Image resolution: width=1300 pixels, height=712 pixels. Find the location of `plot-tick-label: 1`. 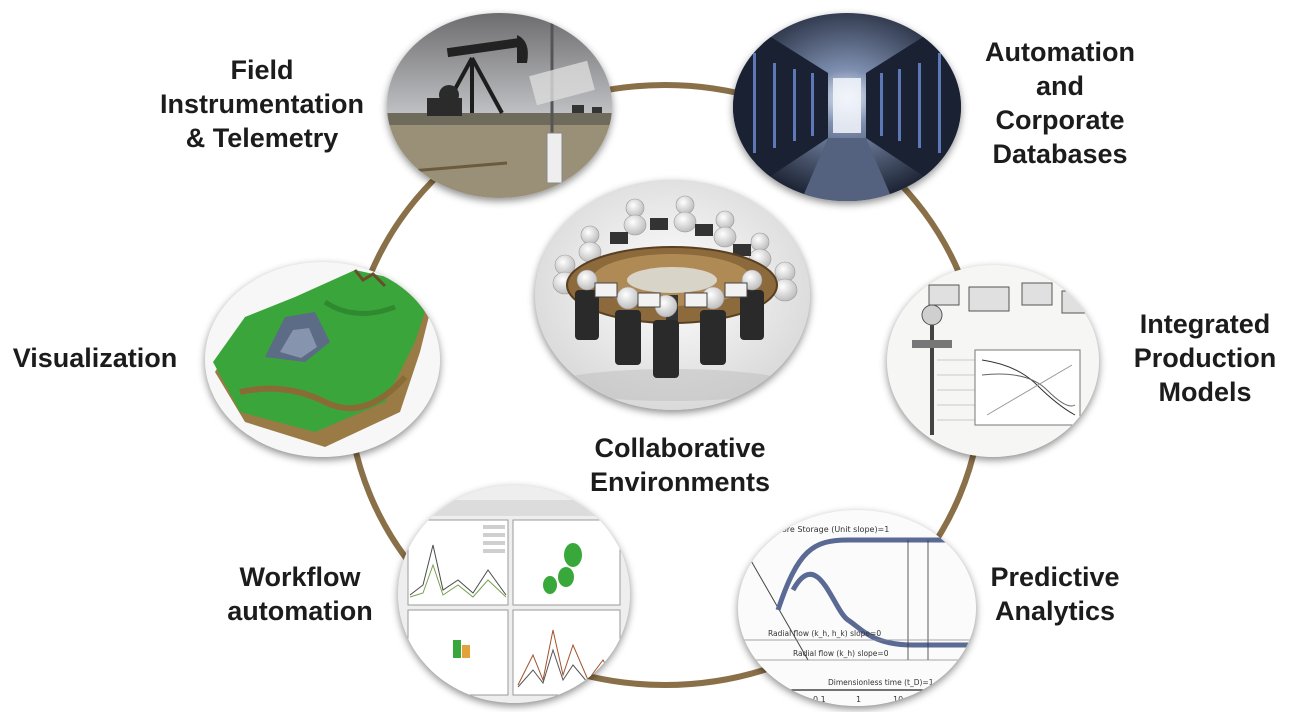

plot-tick-label: 1 is located at coordinates (858, 699).